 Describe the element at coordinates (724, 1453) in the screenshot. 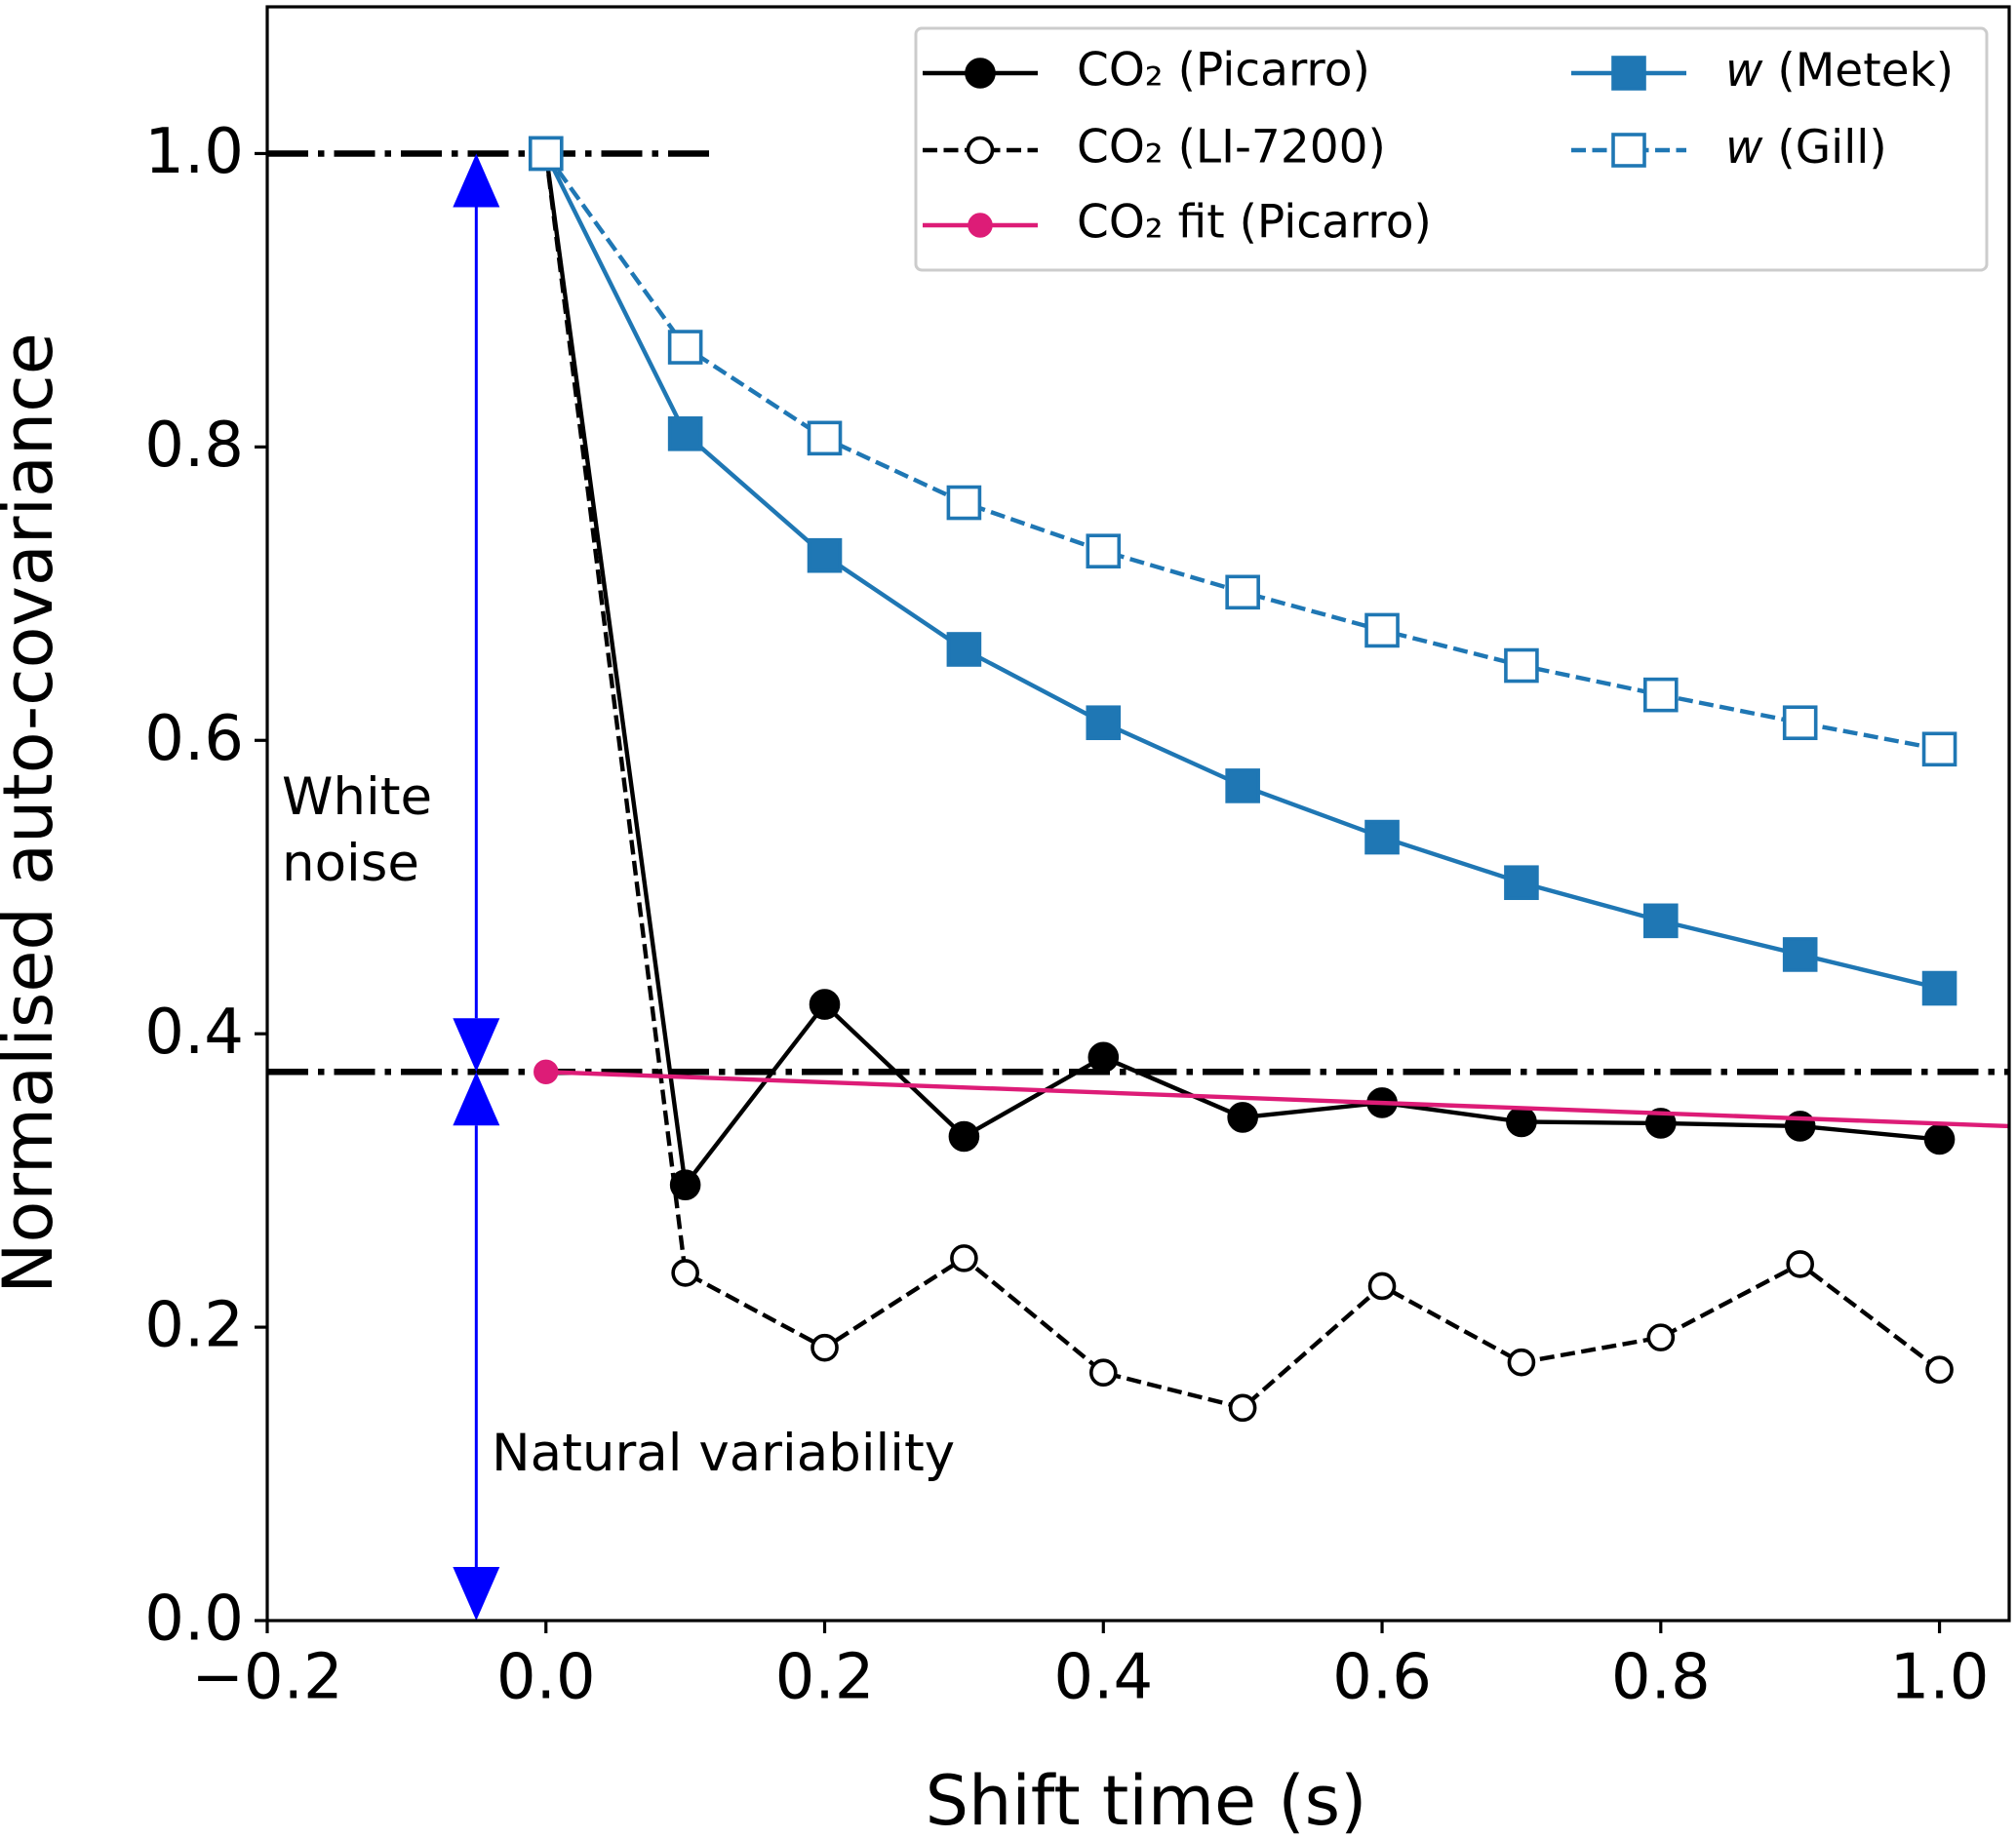

I see `annotation: Natural variability` at that location.